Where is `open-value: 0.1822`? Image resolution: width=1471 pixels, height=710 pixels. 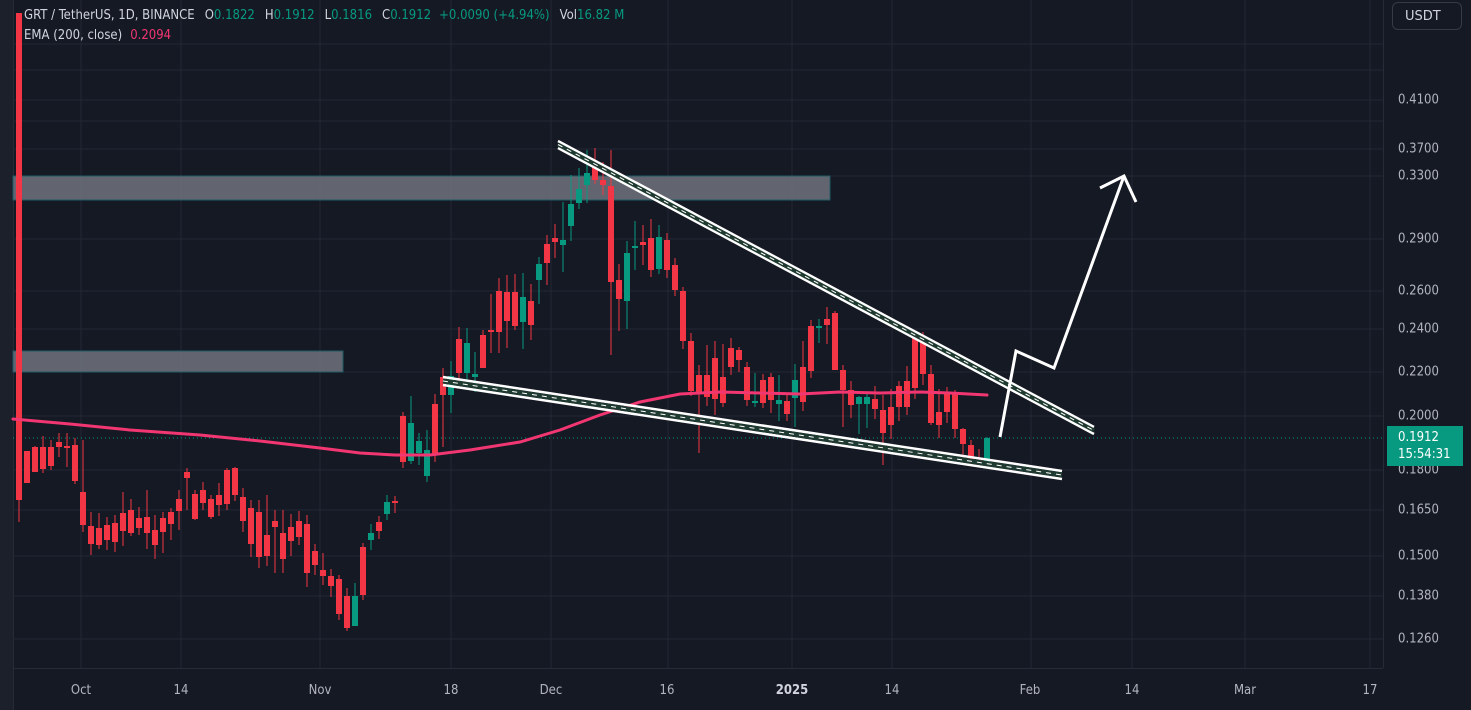
open-value: 0.1822 is located at coordinates (234, 15).